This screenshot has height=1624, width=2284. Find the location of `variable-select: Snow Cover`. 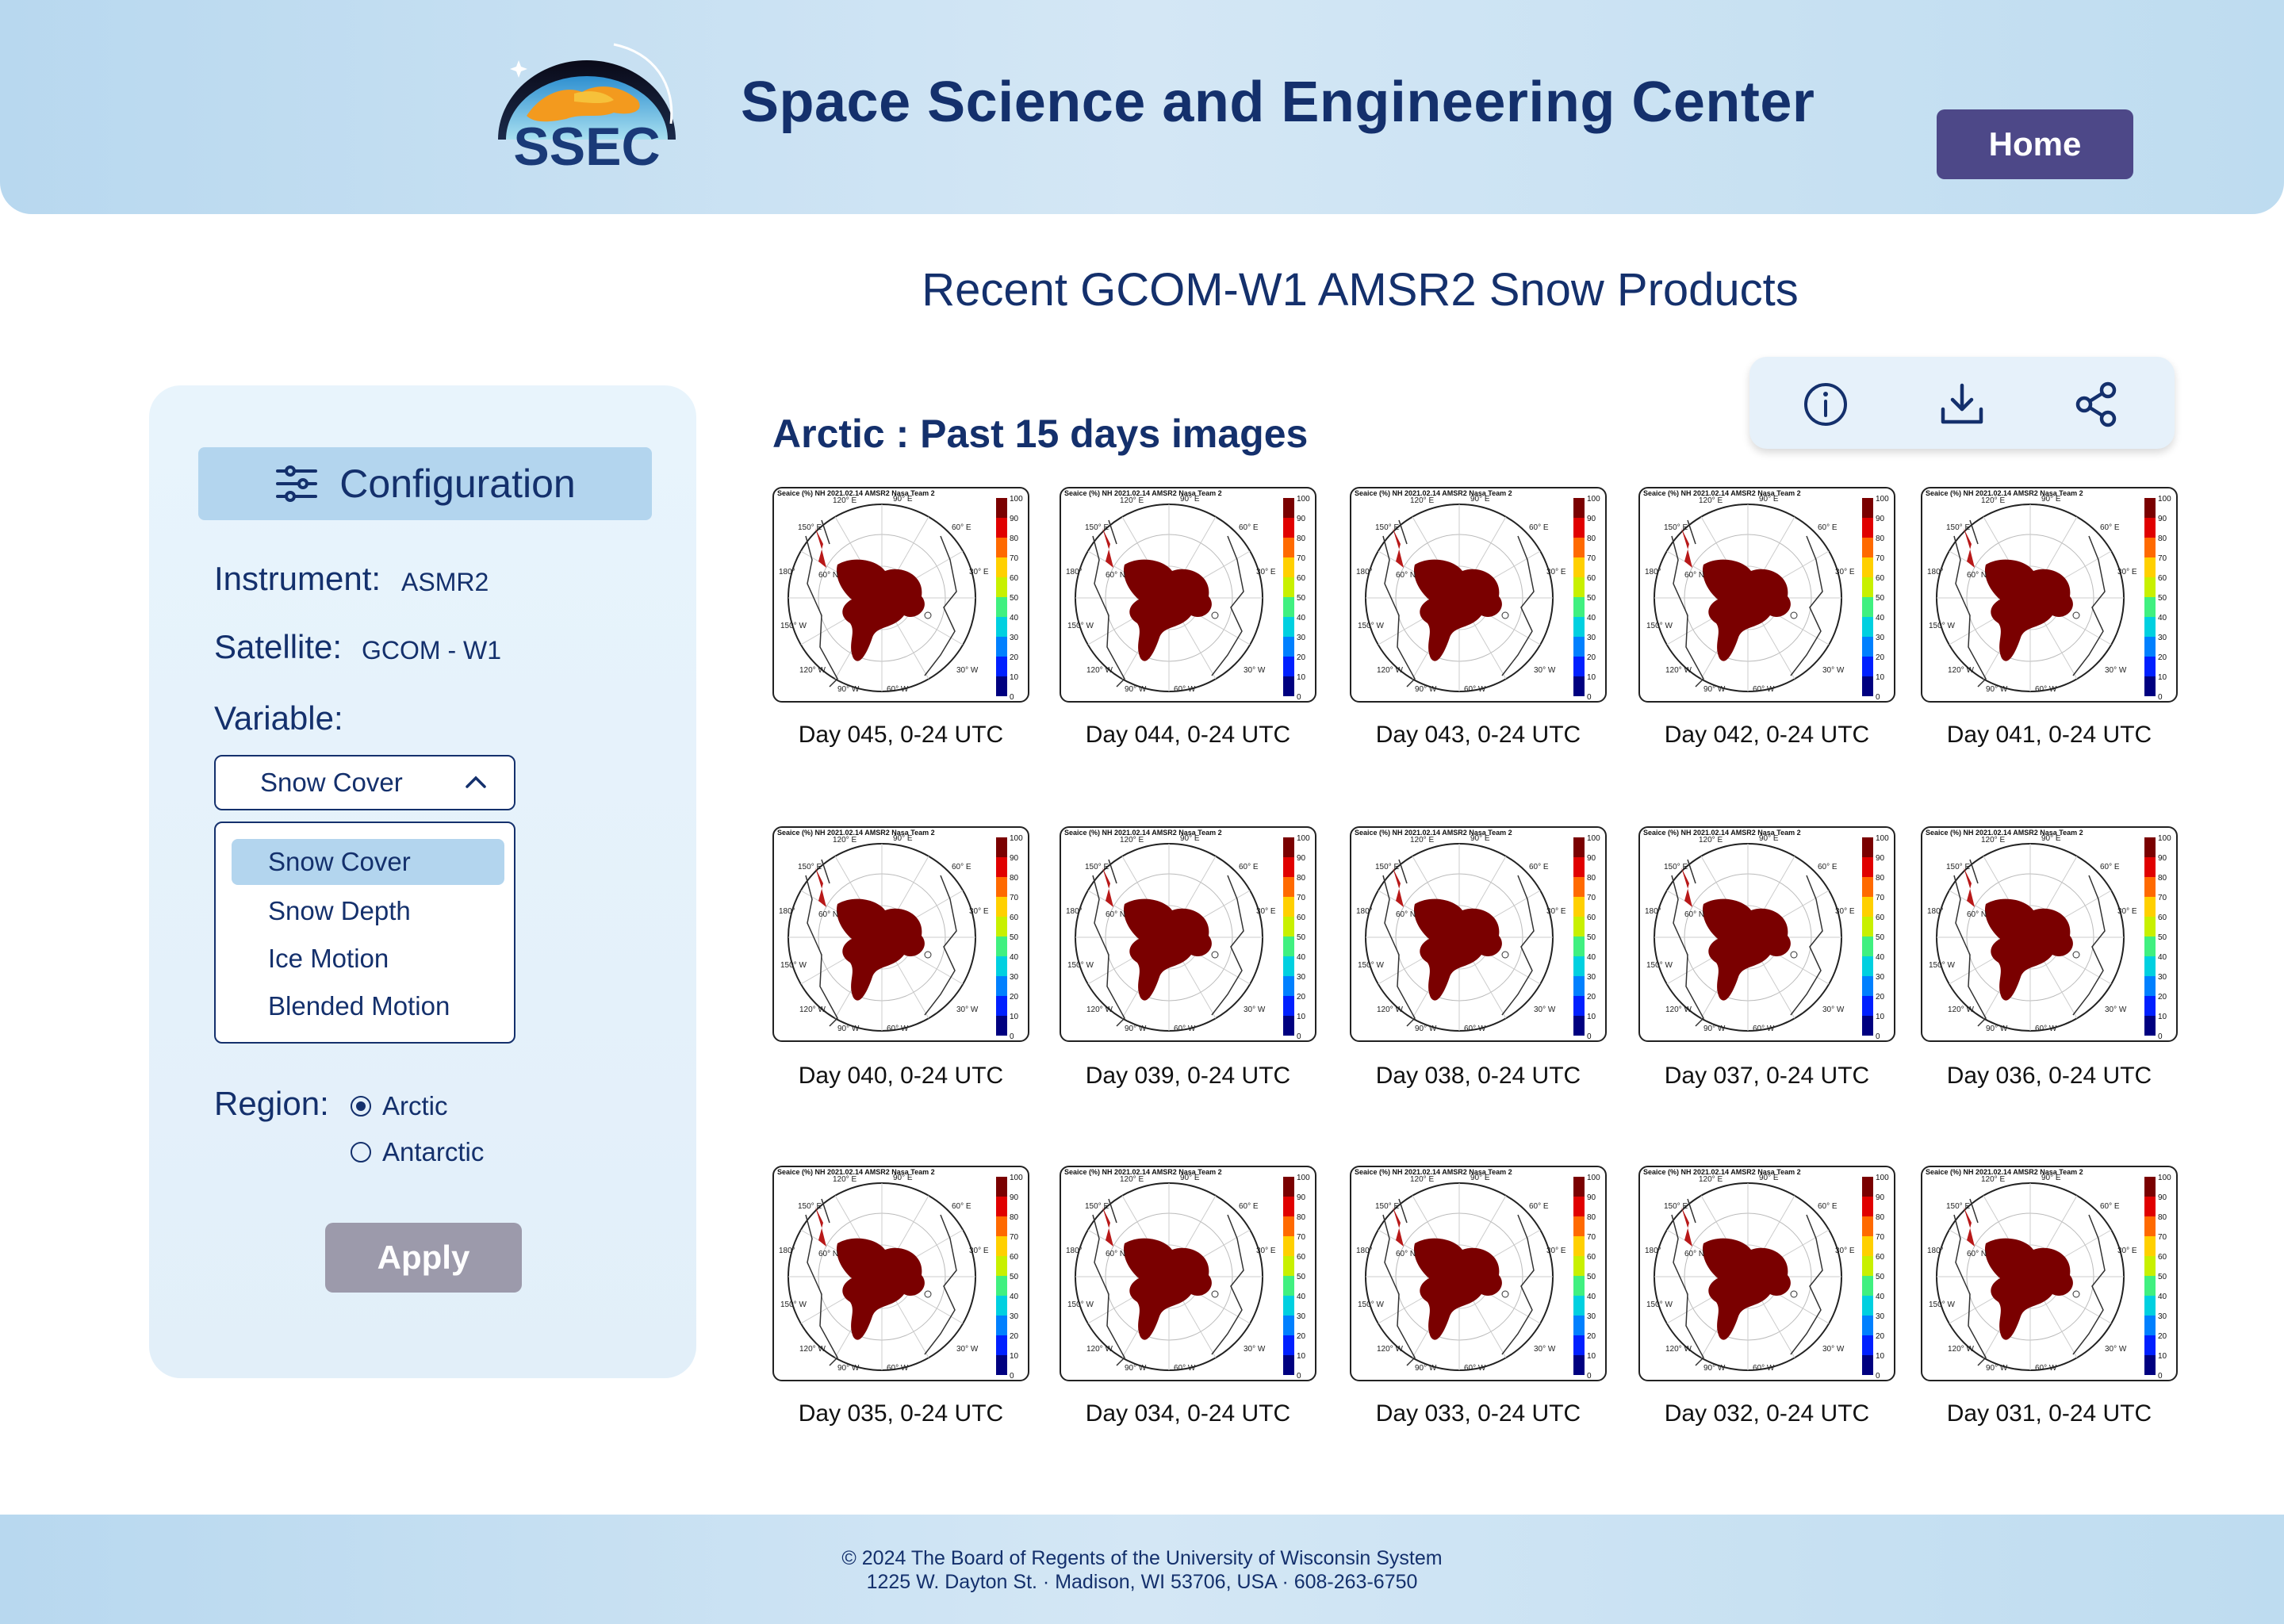

variable-select: Snow Cover is located at coordinates (364, 782).